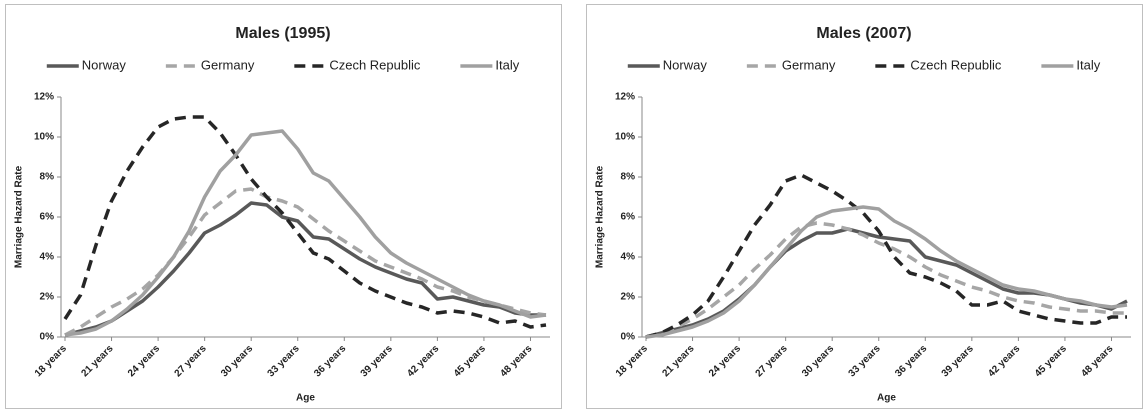  I want to click on chart-title: Males (1995), so click(282, 33).